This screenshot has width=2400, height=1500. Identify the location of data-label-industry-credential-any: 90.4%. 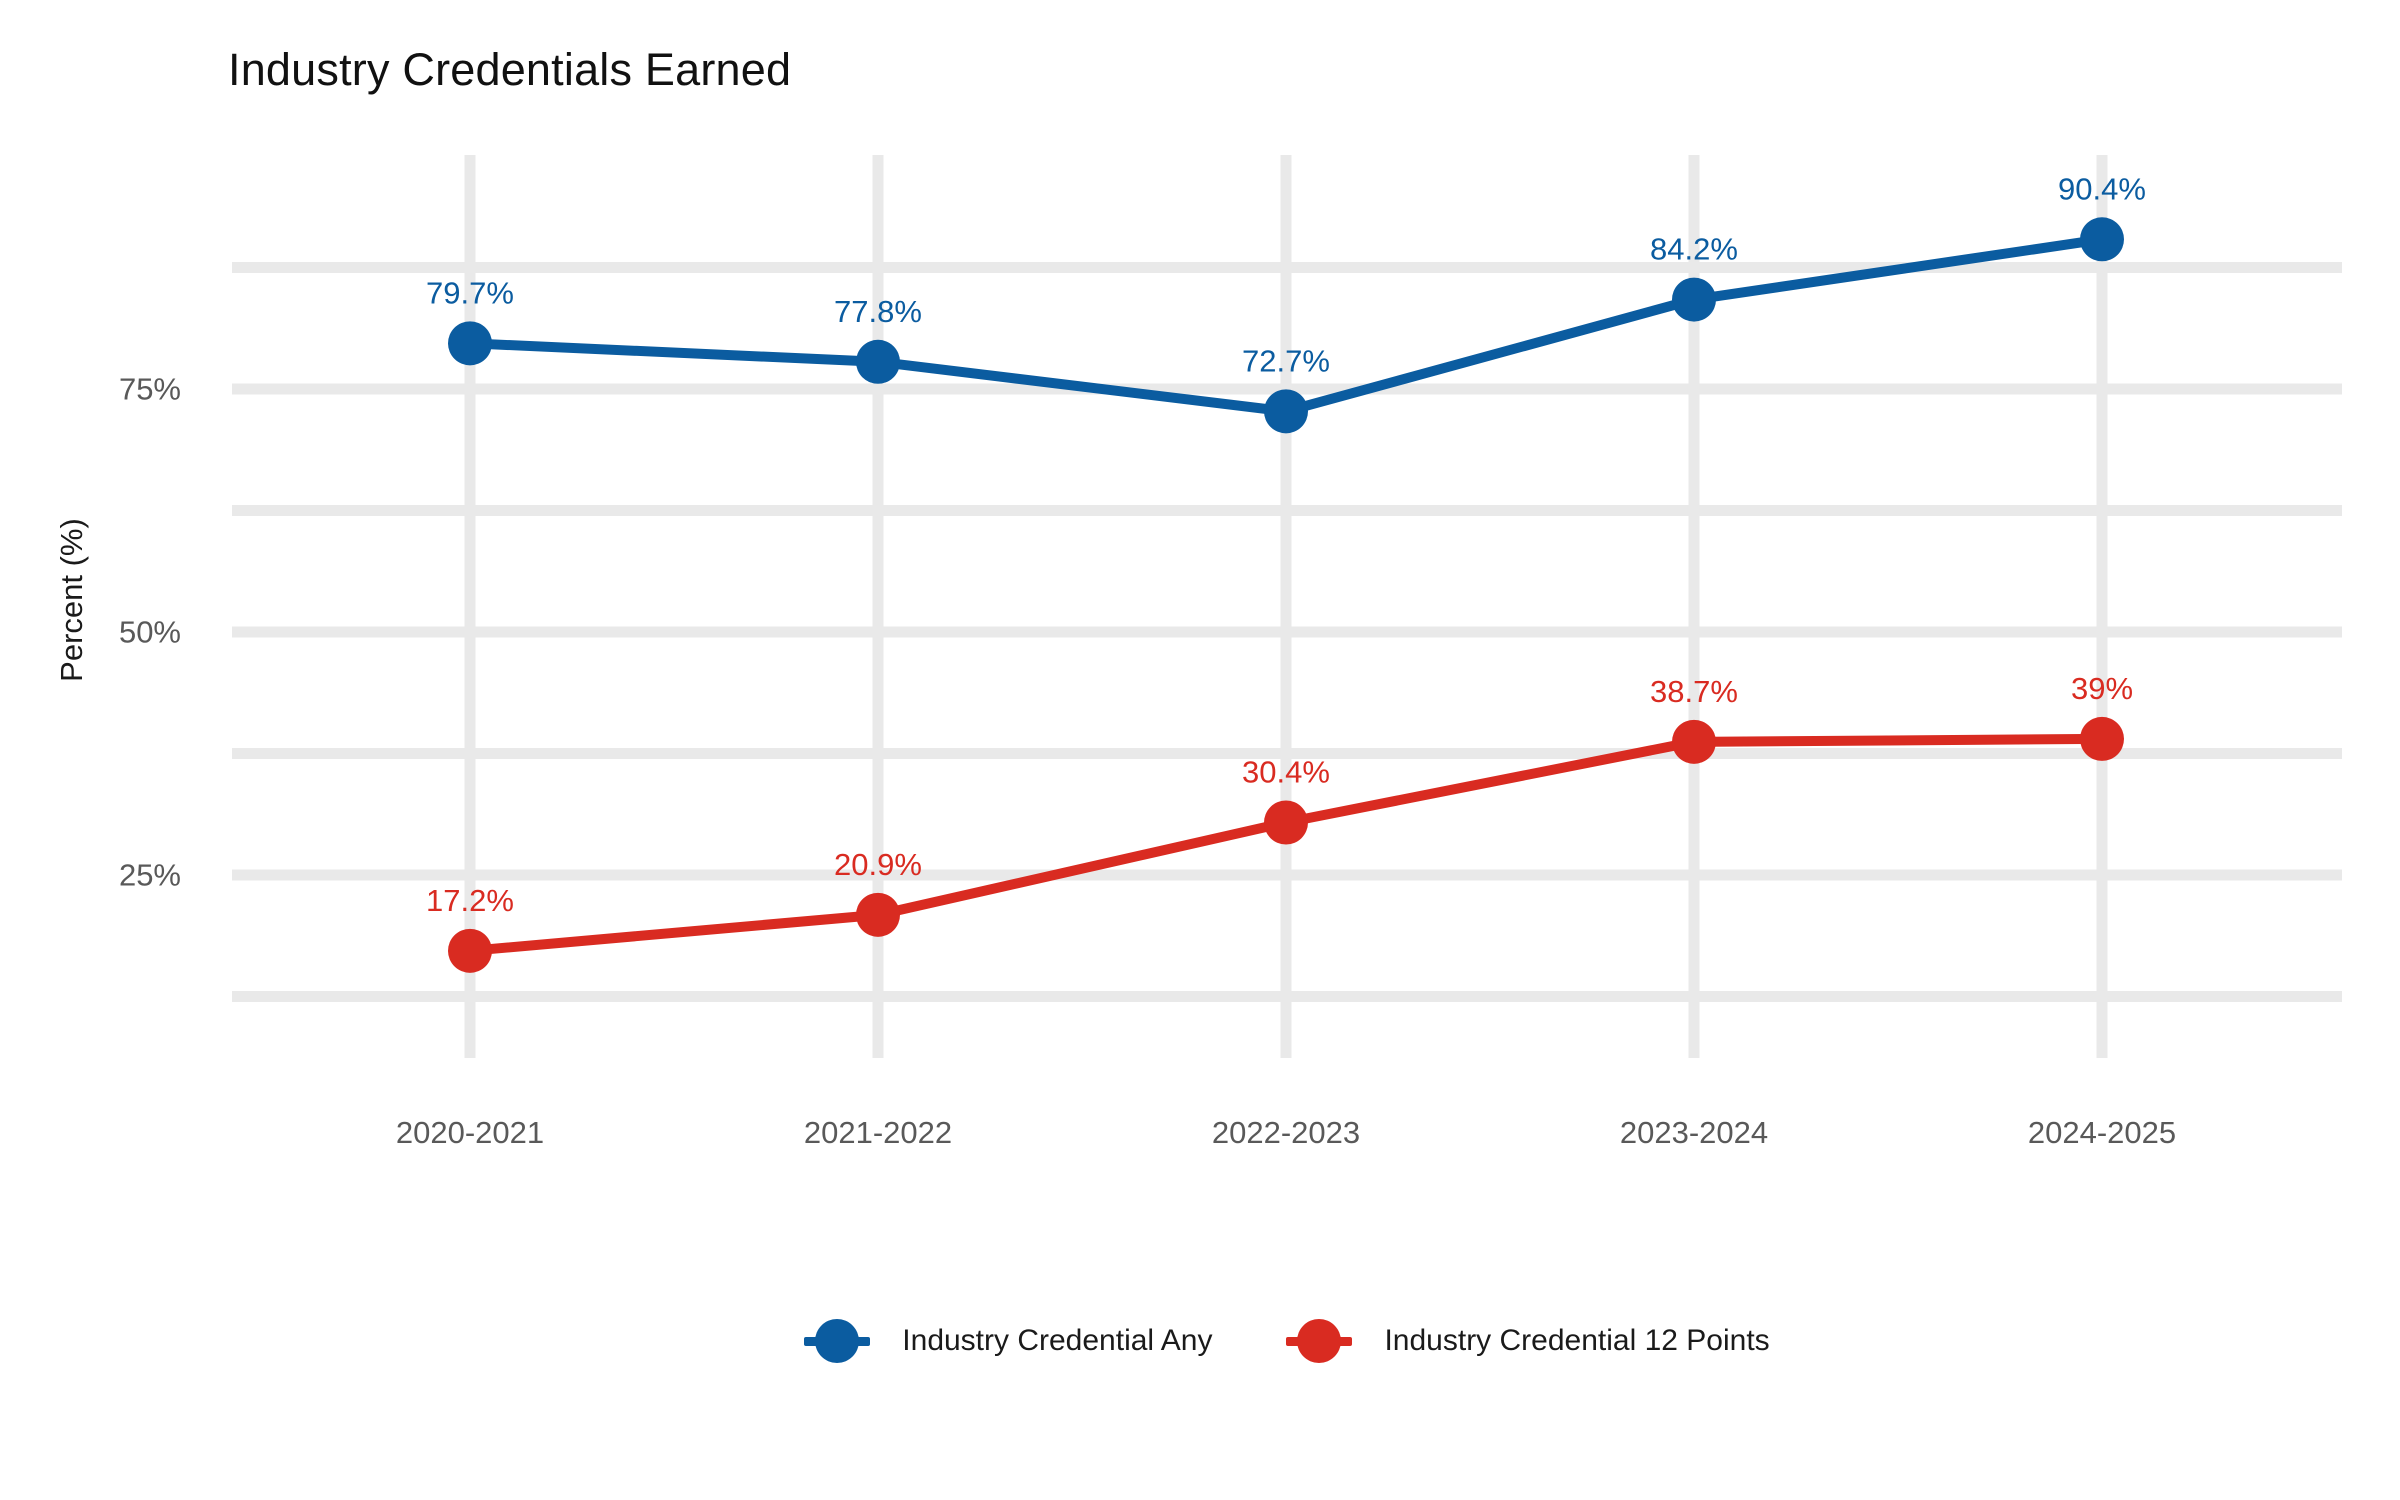
(2102, 188).